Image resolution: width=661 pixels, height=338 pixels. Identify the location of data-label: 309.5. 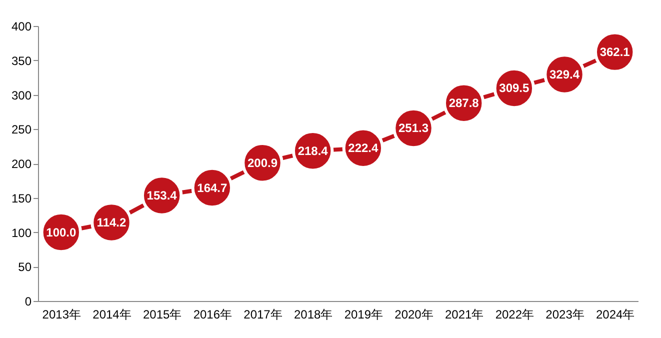
(514, 88).